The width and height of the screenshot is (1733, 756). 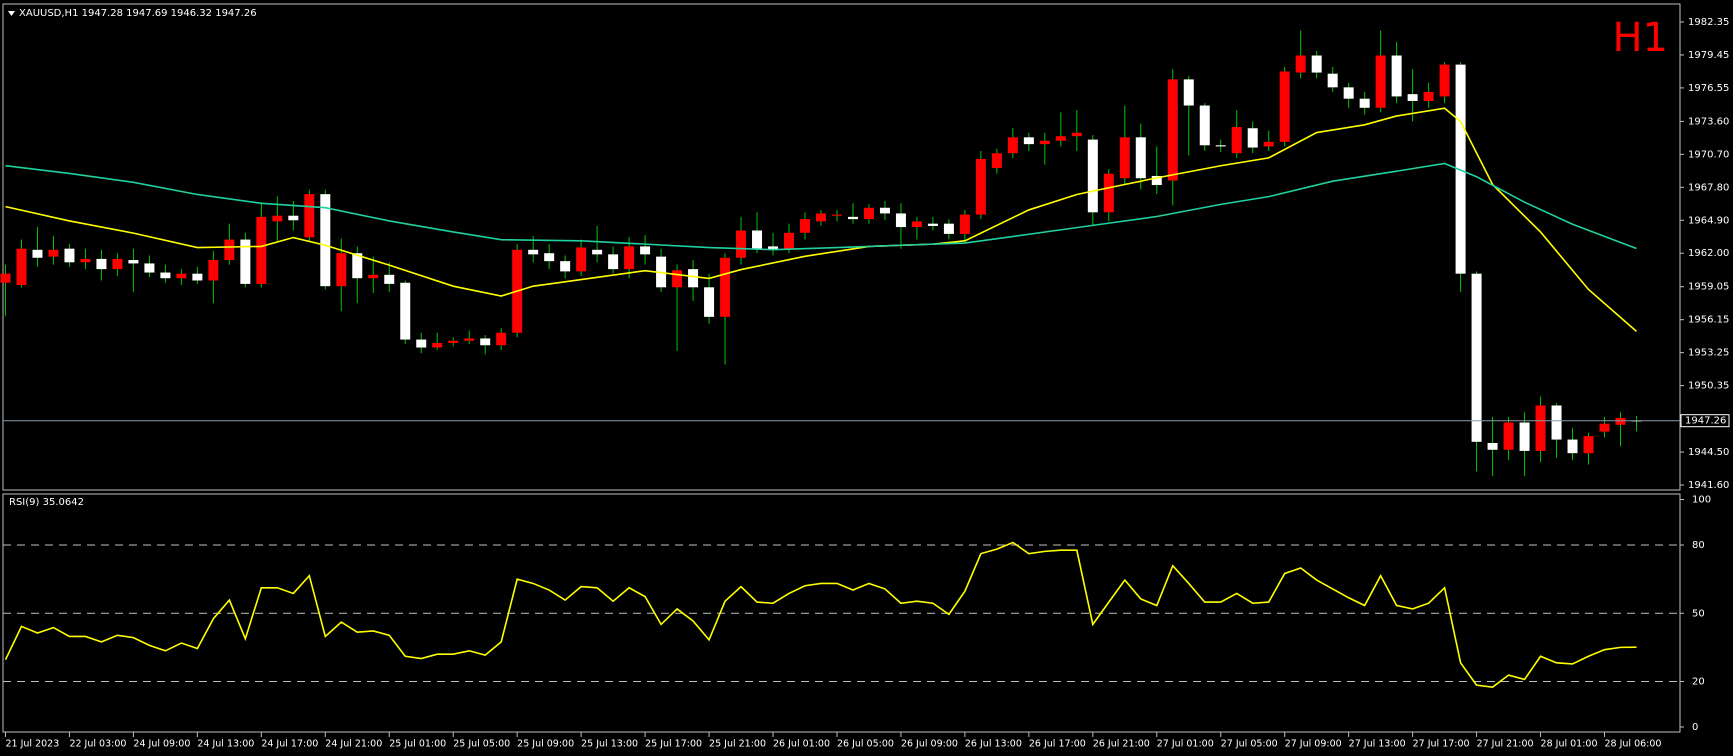 I want to click on x-tick-label: 26 Jul 17:00, so click(x=1057, y=744).